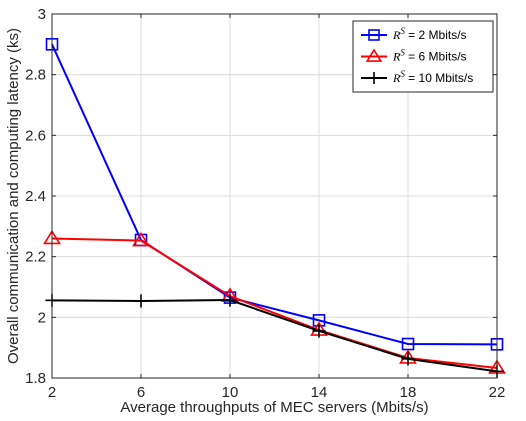  Describe the element at coordinates (52, 392) in the screenshot. I see `x-tick-label: 2` at that location.